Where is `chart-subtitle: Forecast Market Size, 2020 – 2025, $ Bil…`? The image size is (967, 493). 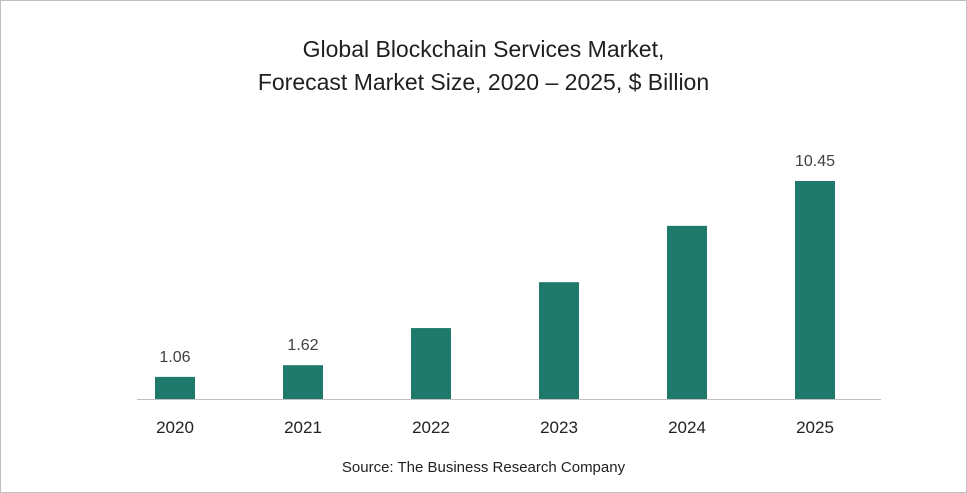 chart-subtitle: Forecast Market Size, 2020 – 2025, $ Bil… is located at coordinates (483, 82).